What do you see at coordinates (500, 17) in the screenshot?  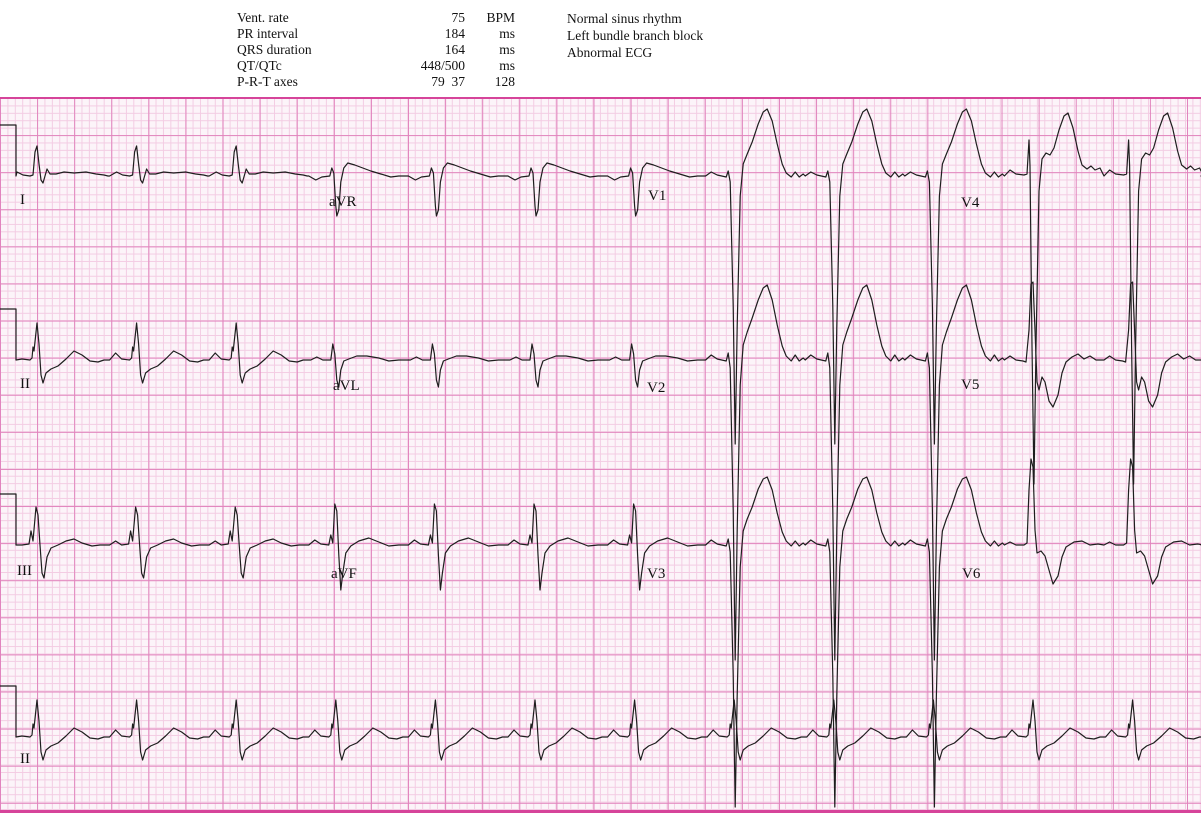 I see `measurement-unit: BPM` at bounding box center [500, 17].